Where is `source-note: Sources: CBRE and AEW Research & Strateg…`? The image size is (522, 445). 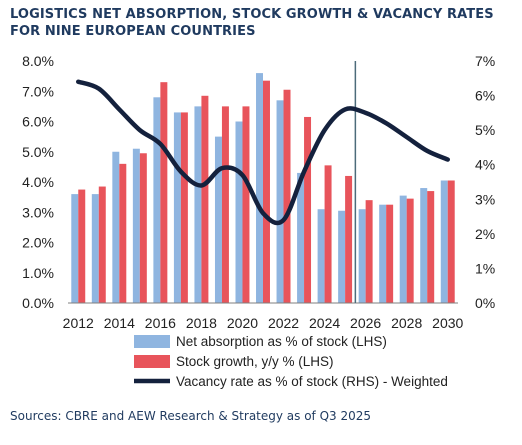 source-note: Sources: CBRE and AEW Research & Strateg… is located at coordinates (191, 416).